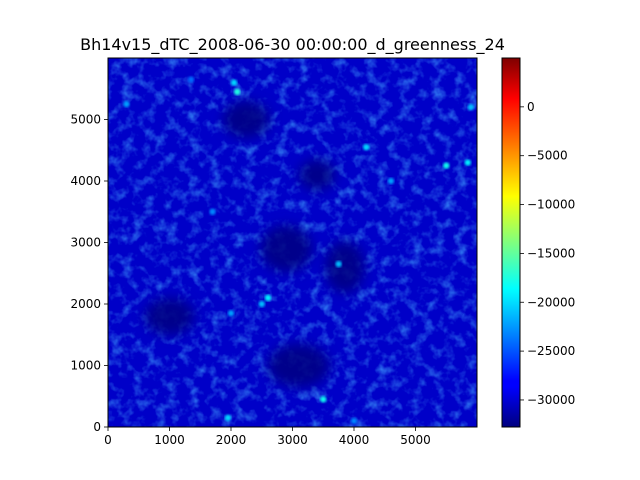 Image resolution: width=640 pixels, height=480 pixels. Describe the element at coordinates (551, 253) in the screenshot. I see `colorbar-tick-label: −15000` at that location.